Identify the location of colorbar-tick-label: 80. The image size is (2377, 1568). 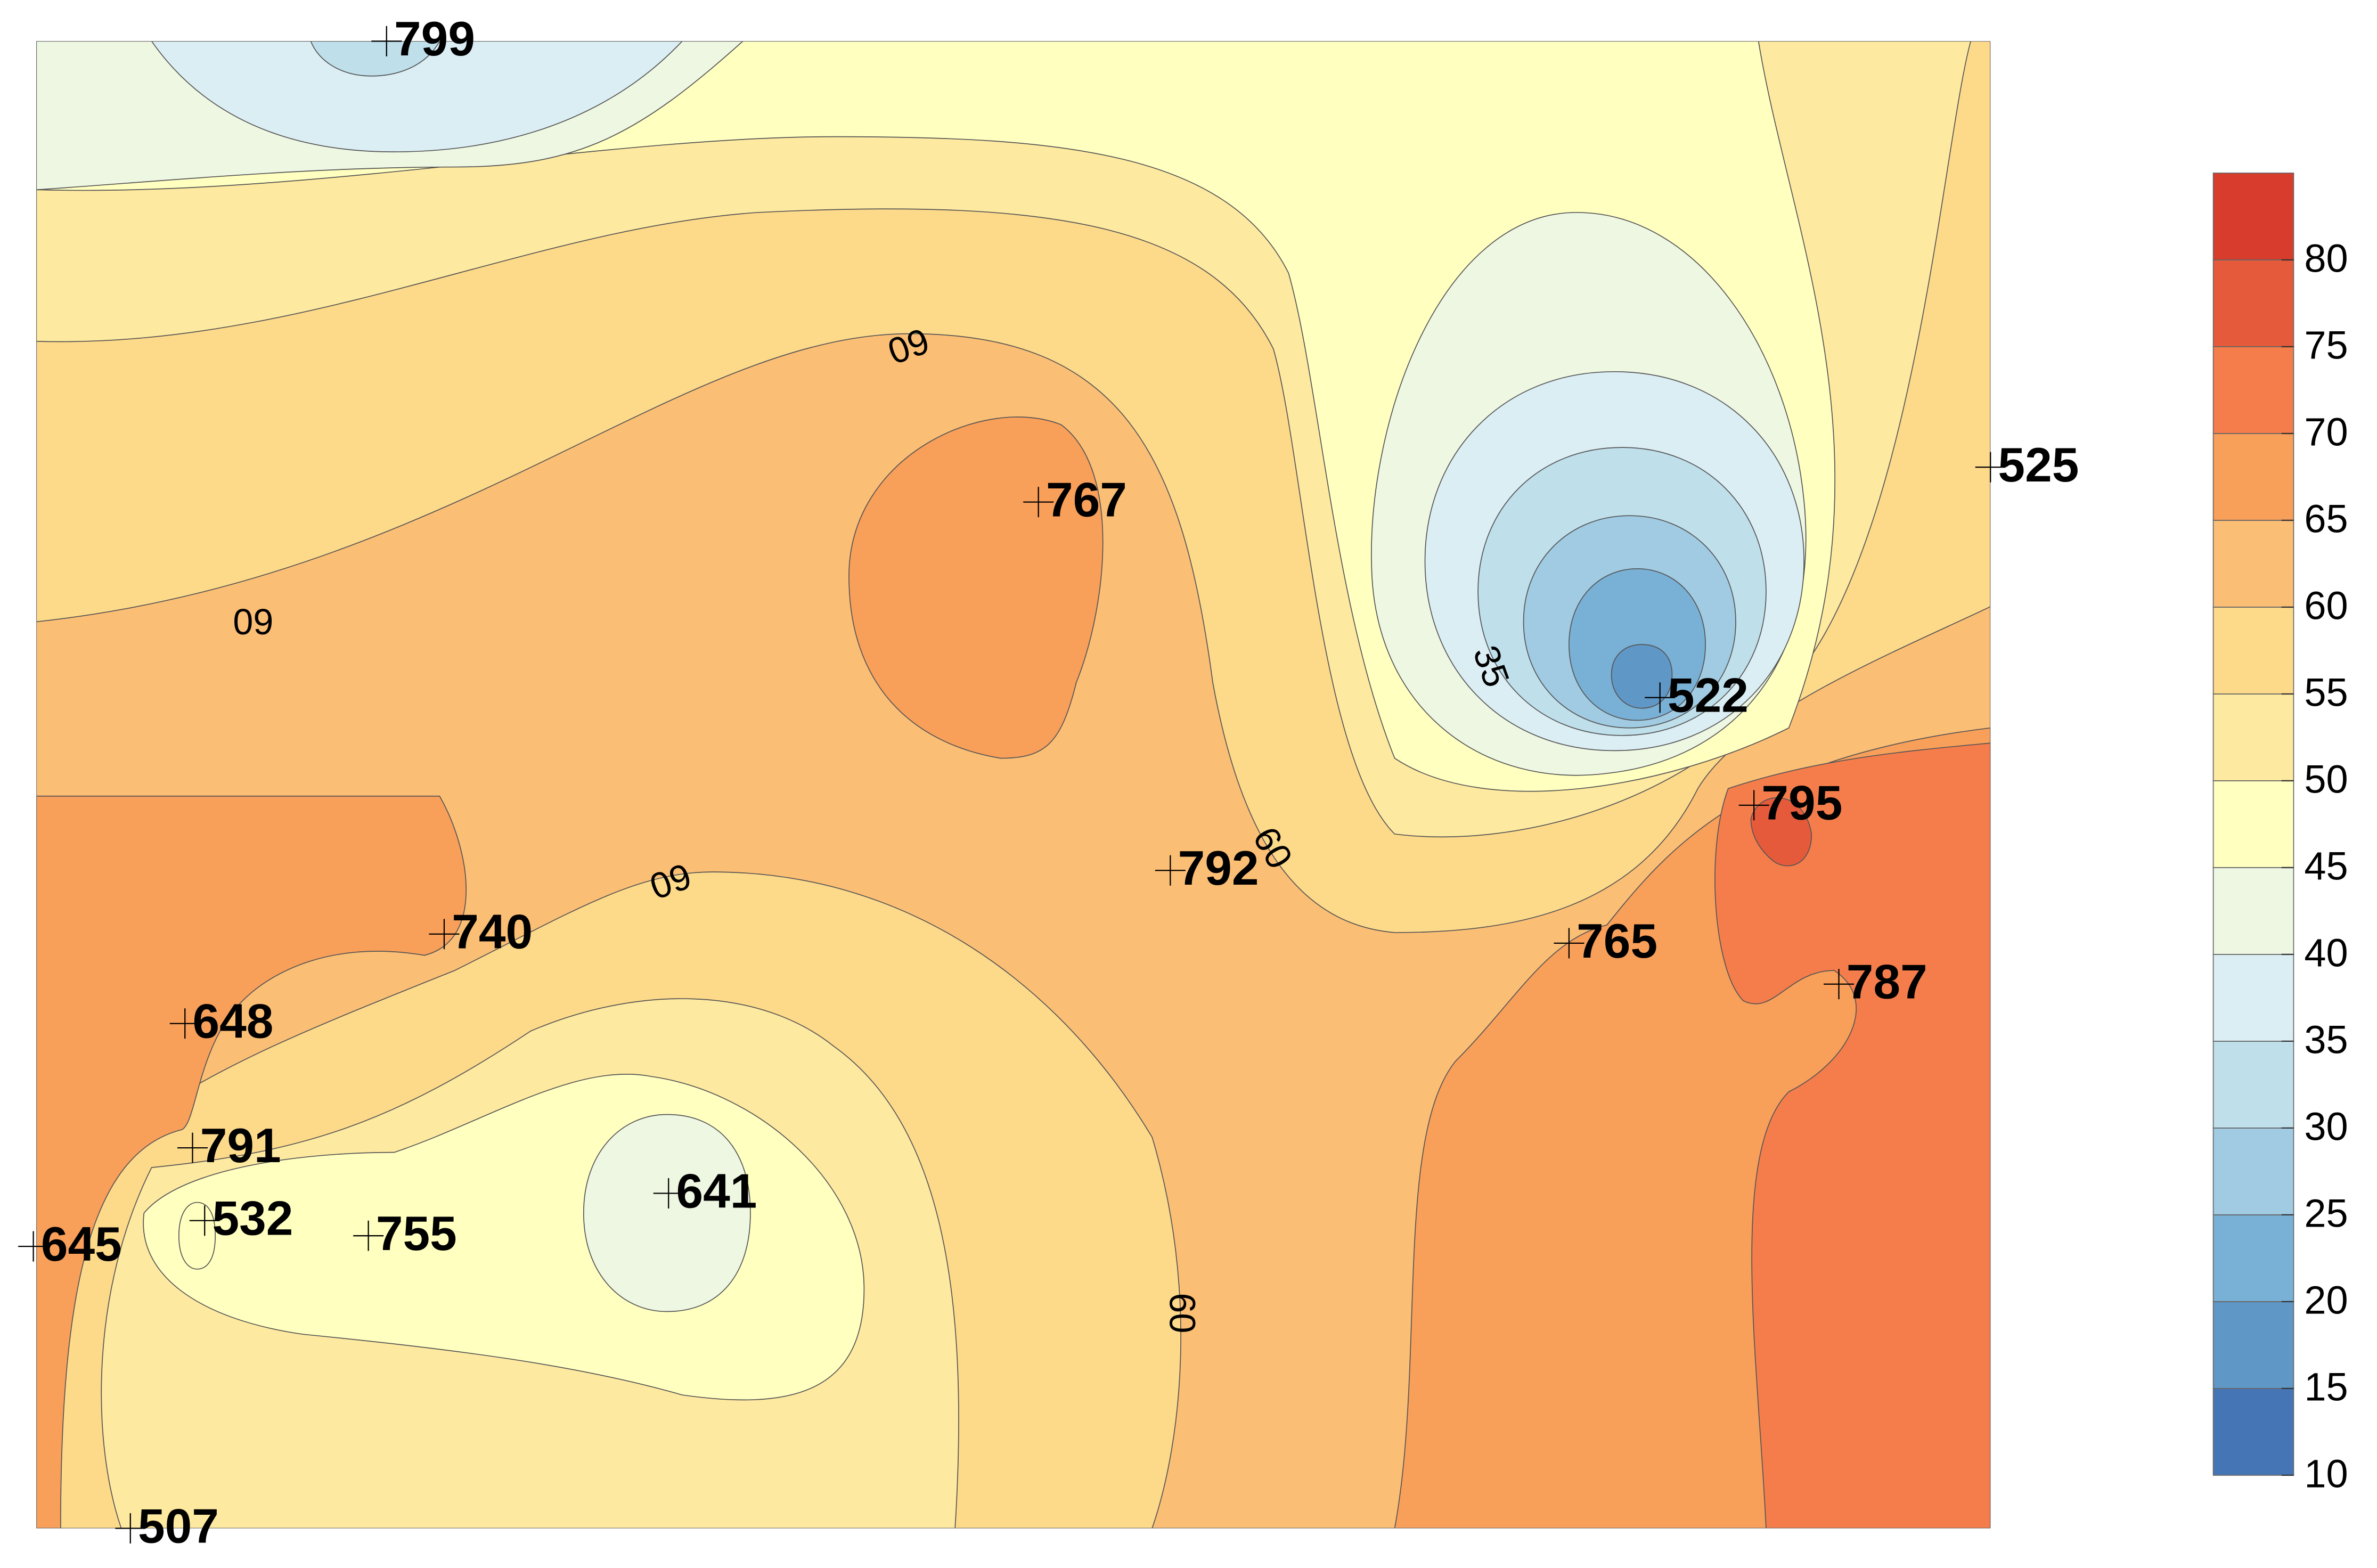
(2326, 258).